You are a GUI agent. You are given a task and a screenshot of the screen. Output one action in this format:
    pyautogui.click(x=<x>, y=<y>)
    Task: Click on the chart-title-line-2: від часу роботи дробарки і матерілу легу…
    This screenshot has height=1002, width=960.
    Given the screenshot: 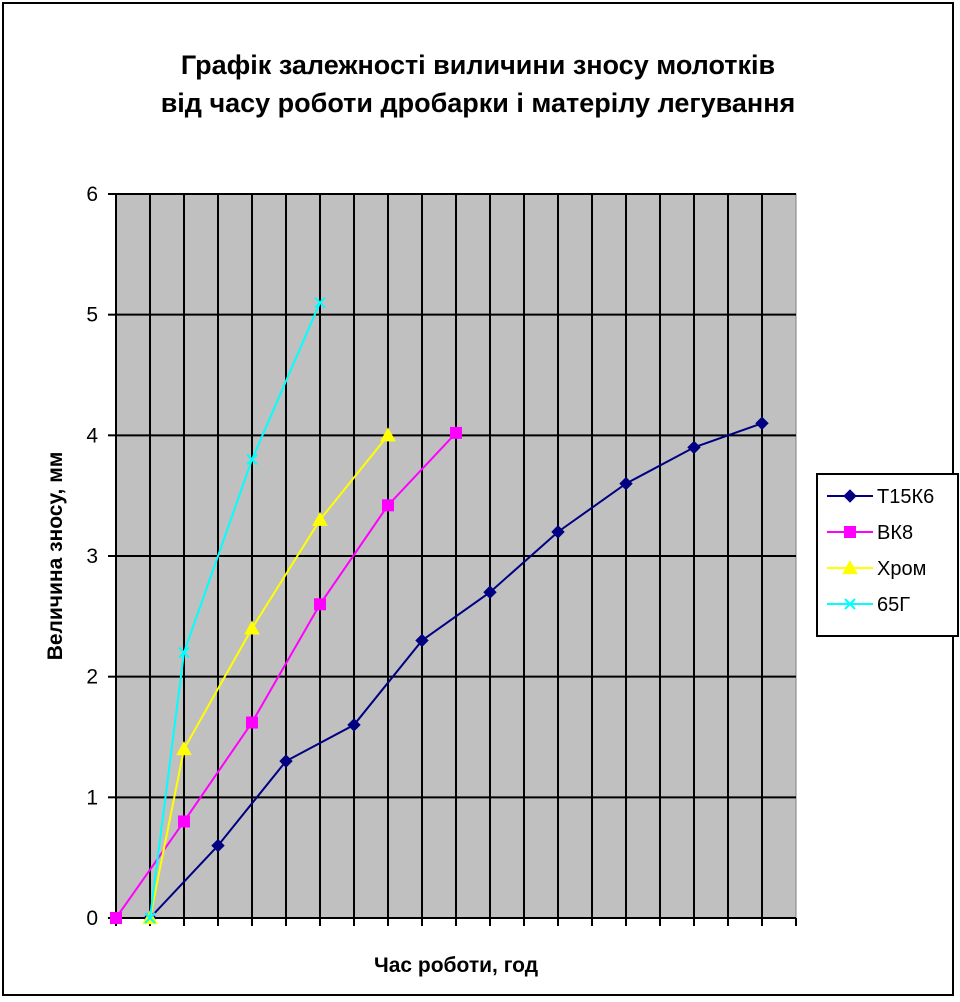 What is the action you would take?
    pyautogui.click(x=478, y=103)
    